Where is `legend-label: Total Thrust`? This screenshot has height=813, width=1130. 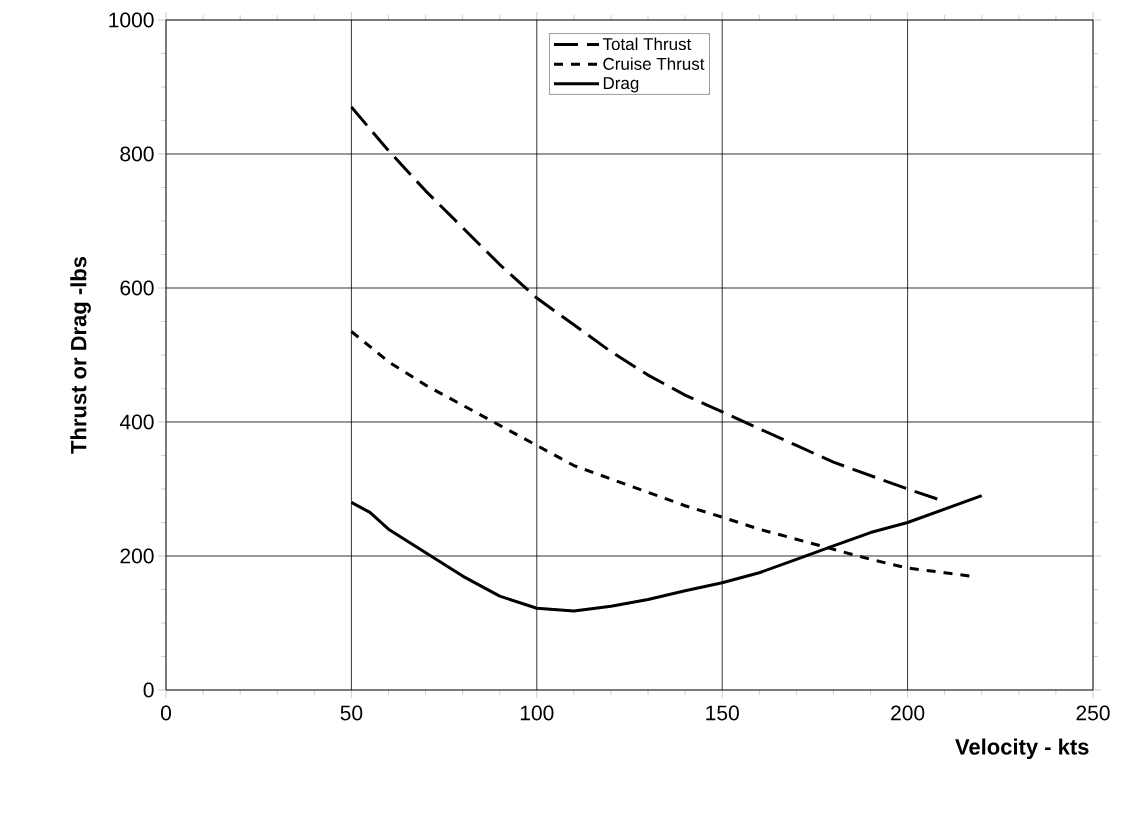
legend-label: Total Thrust is located at coordinates (647, 44).